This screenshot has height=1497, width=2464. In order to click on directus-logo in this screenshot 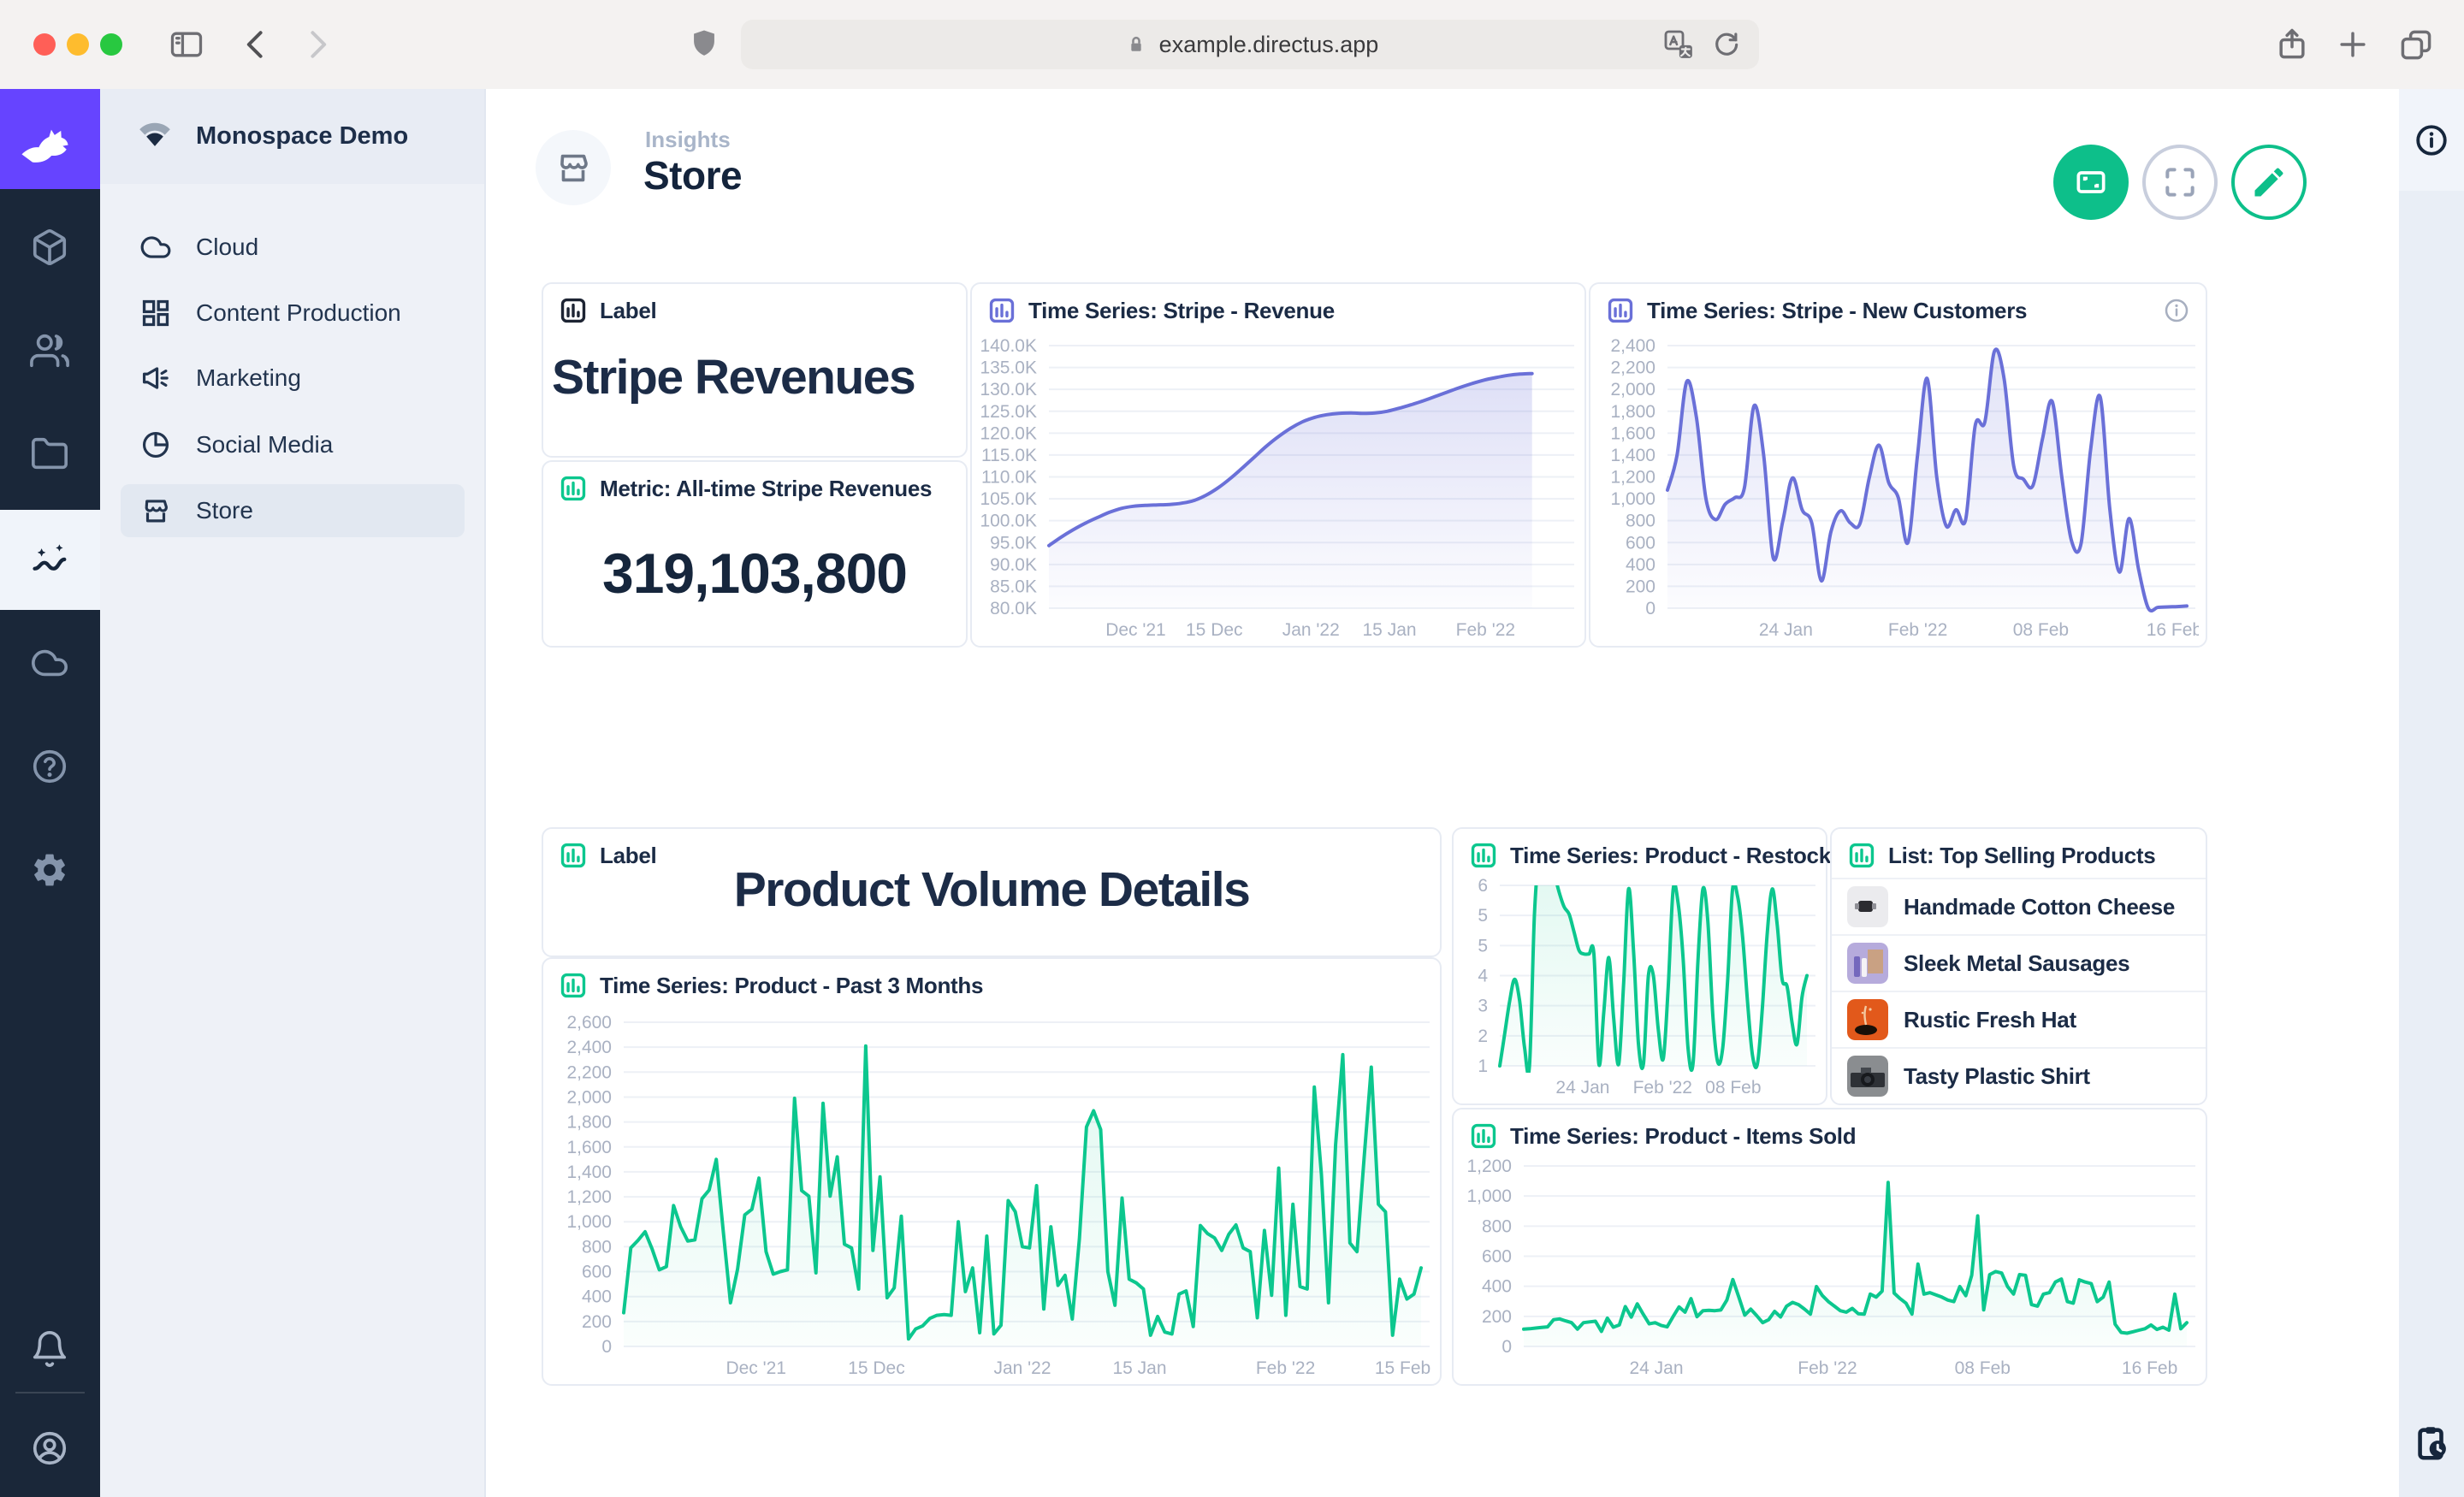, I will do `click(50, 139)`.